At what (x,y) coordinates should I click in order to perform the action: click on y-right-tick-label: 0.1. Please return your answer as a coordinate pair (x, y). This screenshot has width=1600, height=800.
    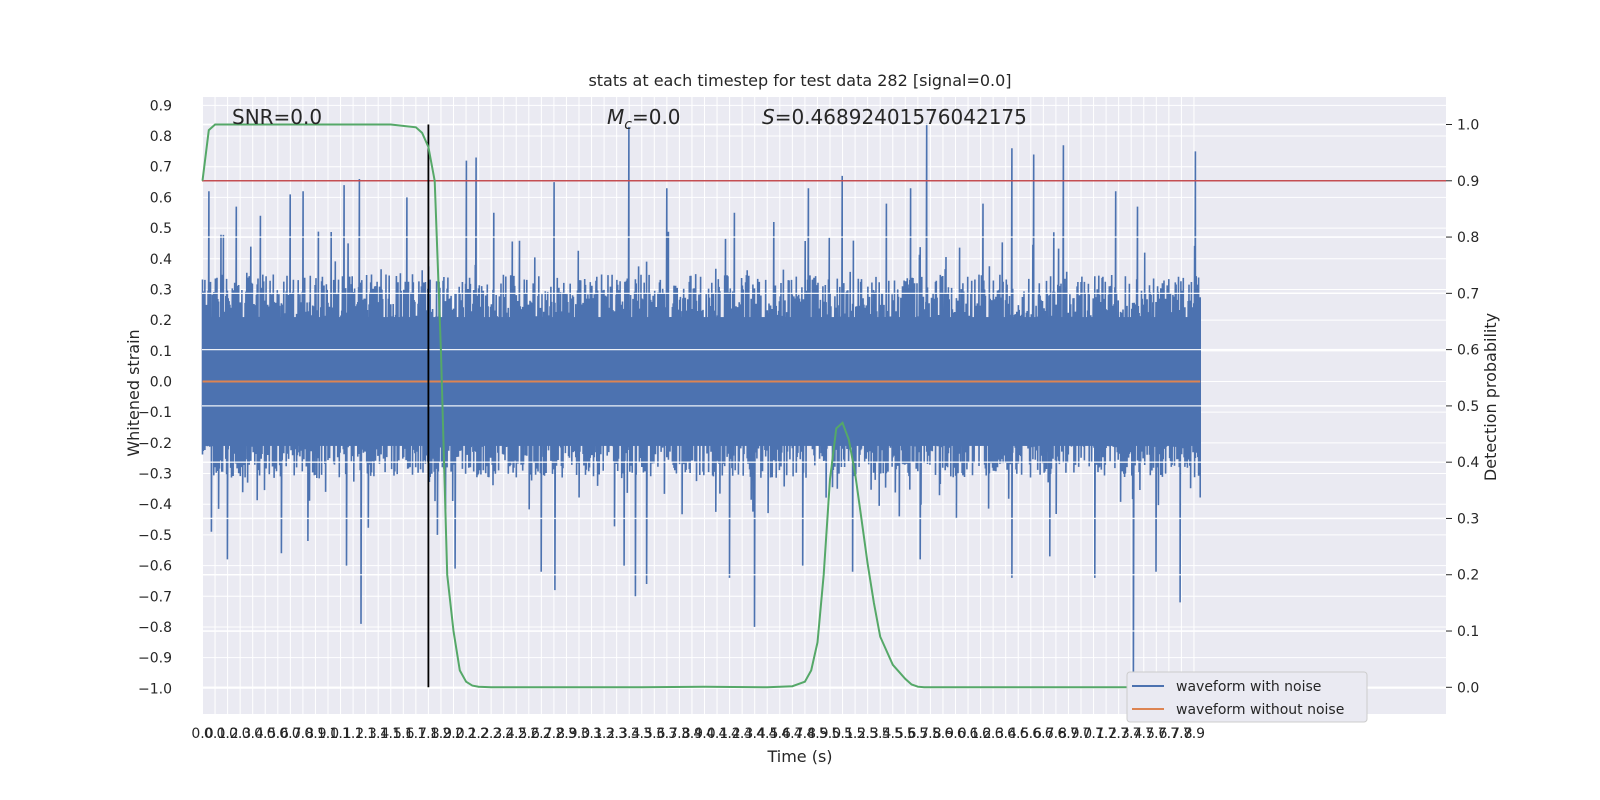
    Looking at the image, I should click on (1468, 632).